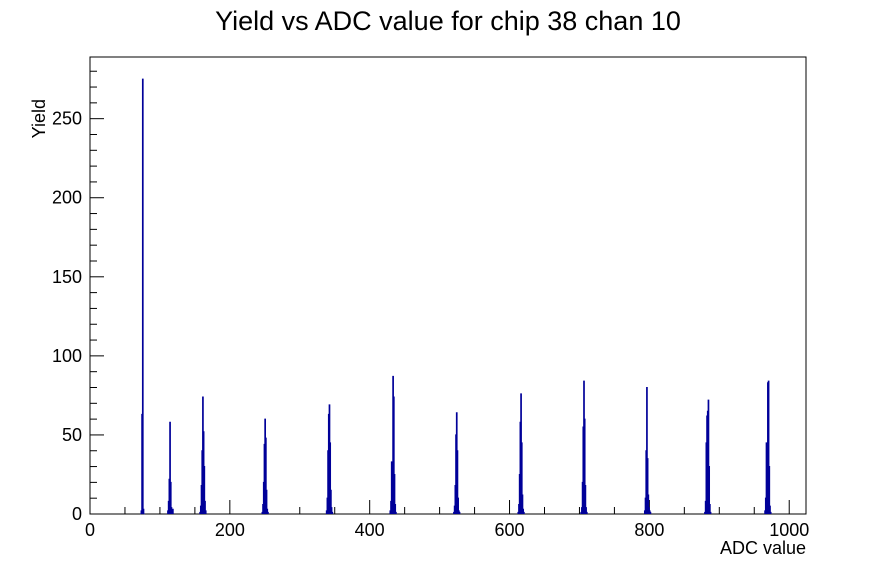 The width and height of the screenshot is (896, 572). Describe the element at coordinates (230, 530) in the screenshot. I see `x-tick-label: 200` at that location.